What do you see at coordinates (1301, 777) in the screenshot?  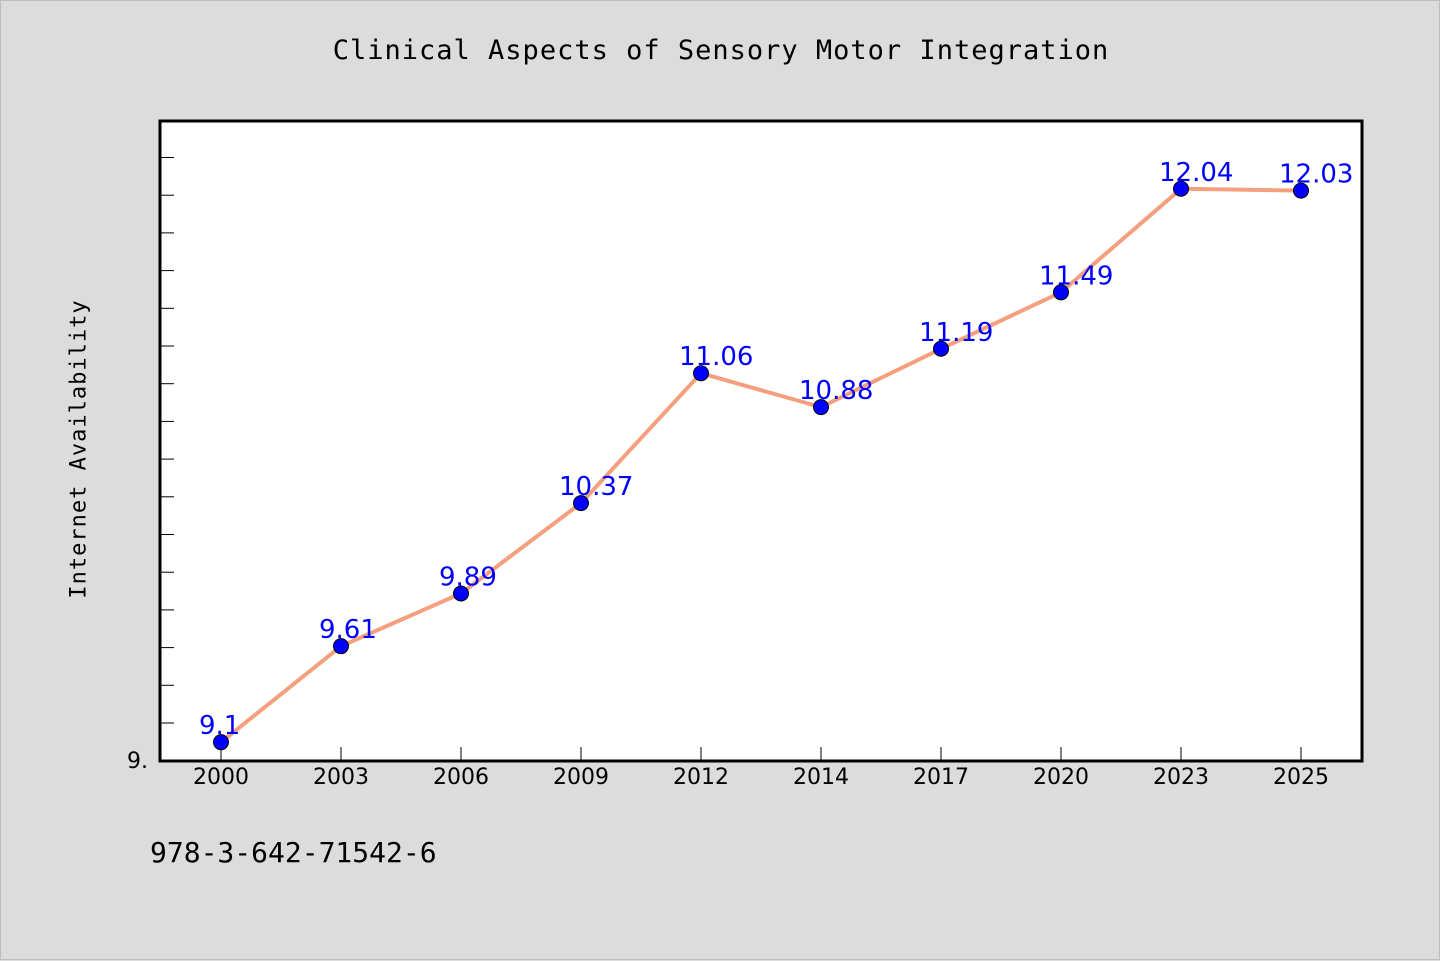 I see `x-tick-label: 2025` at bounding box center [1301, 777].